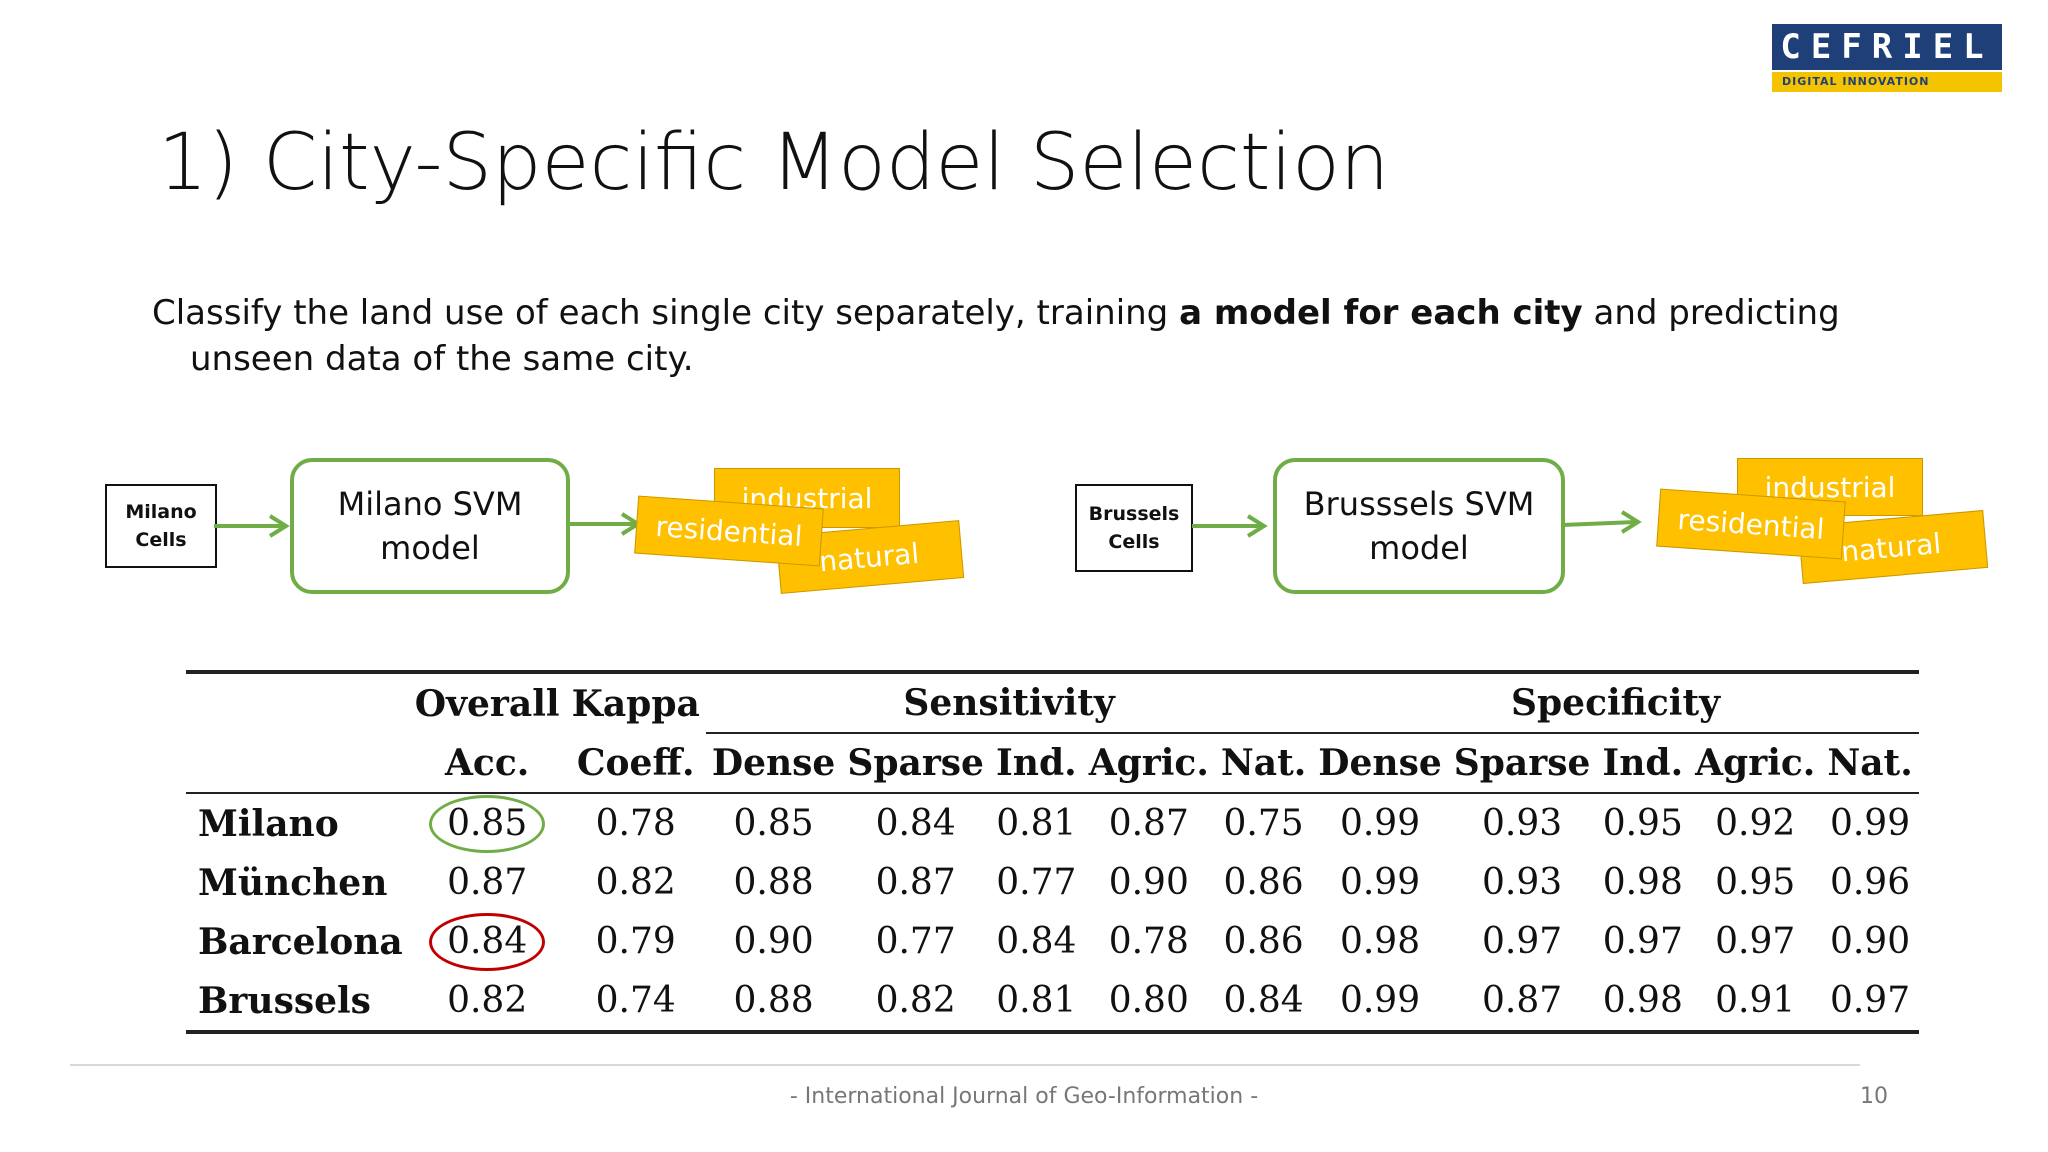  I want to click on cell-value: 0.86, so click(1263, 941).